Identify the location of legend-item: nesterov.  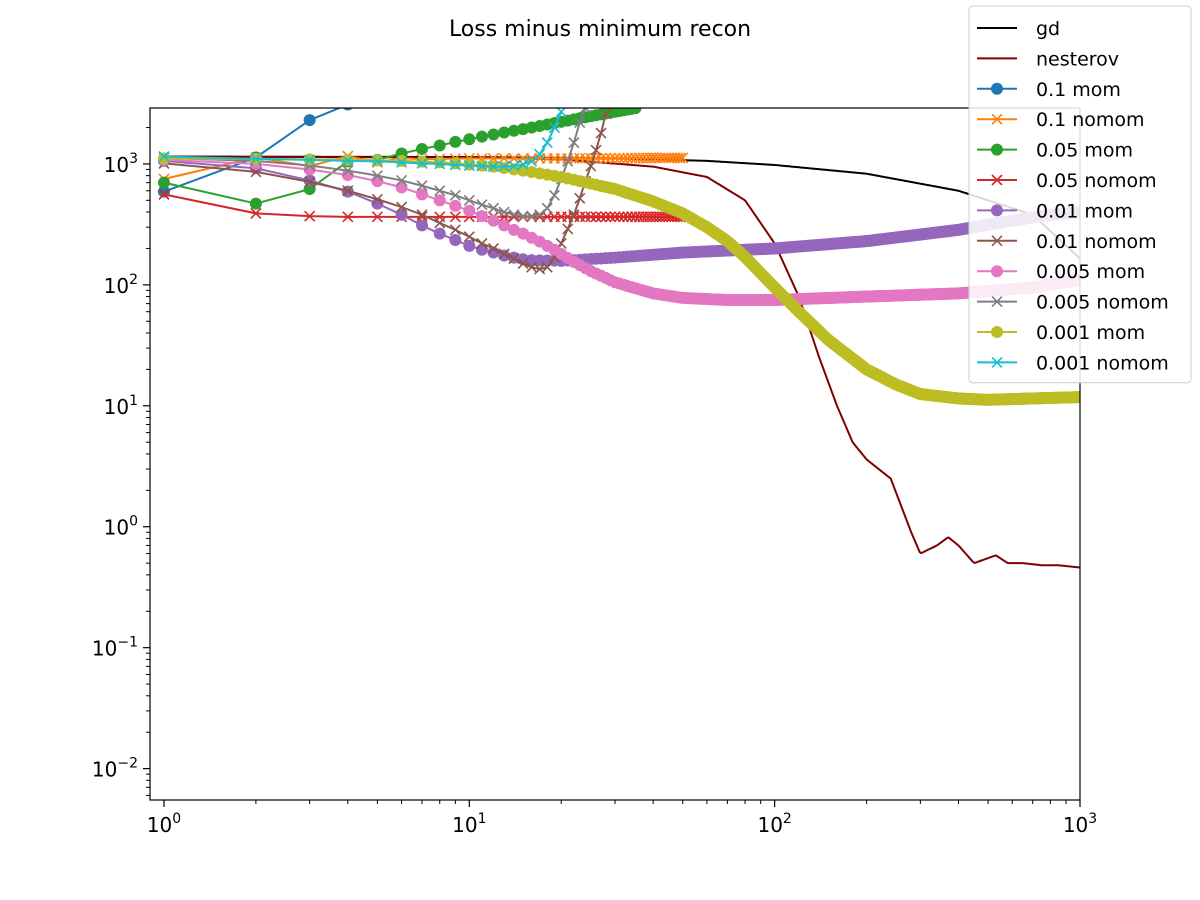
(1048, 59).